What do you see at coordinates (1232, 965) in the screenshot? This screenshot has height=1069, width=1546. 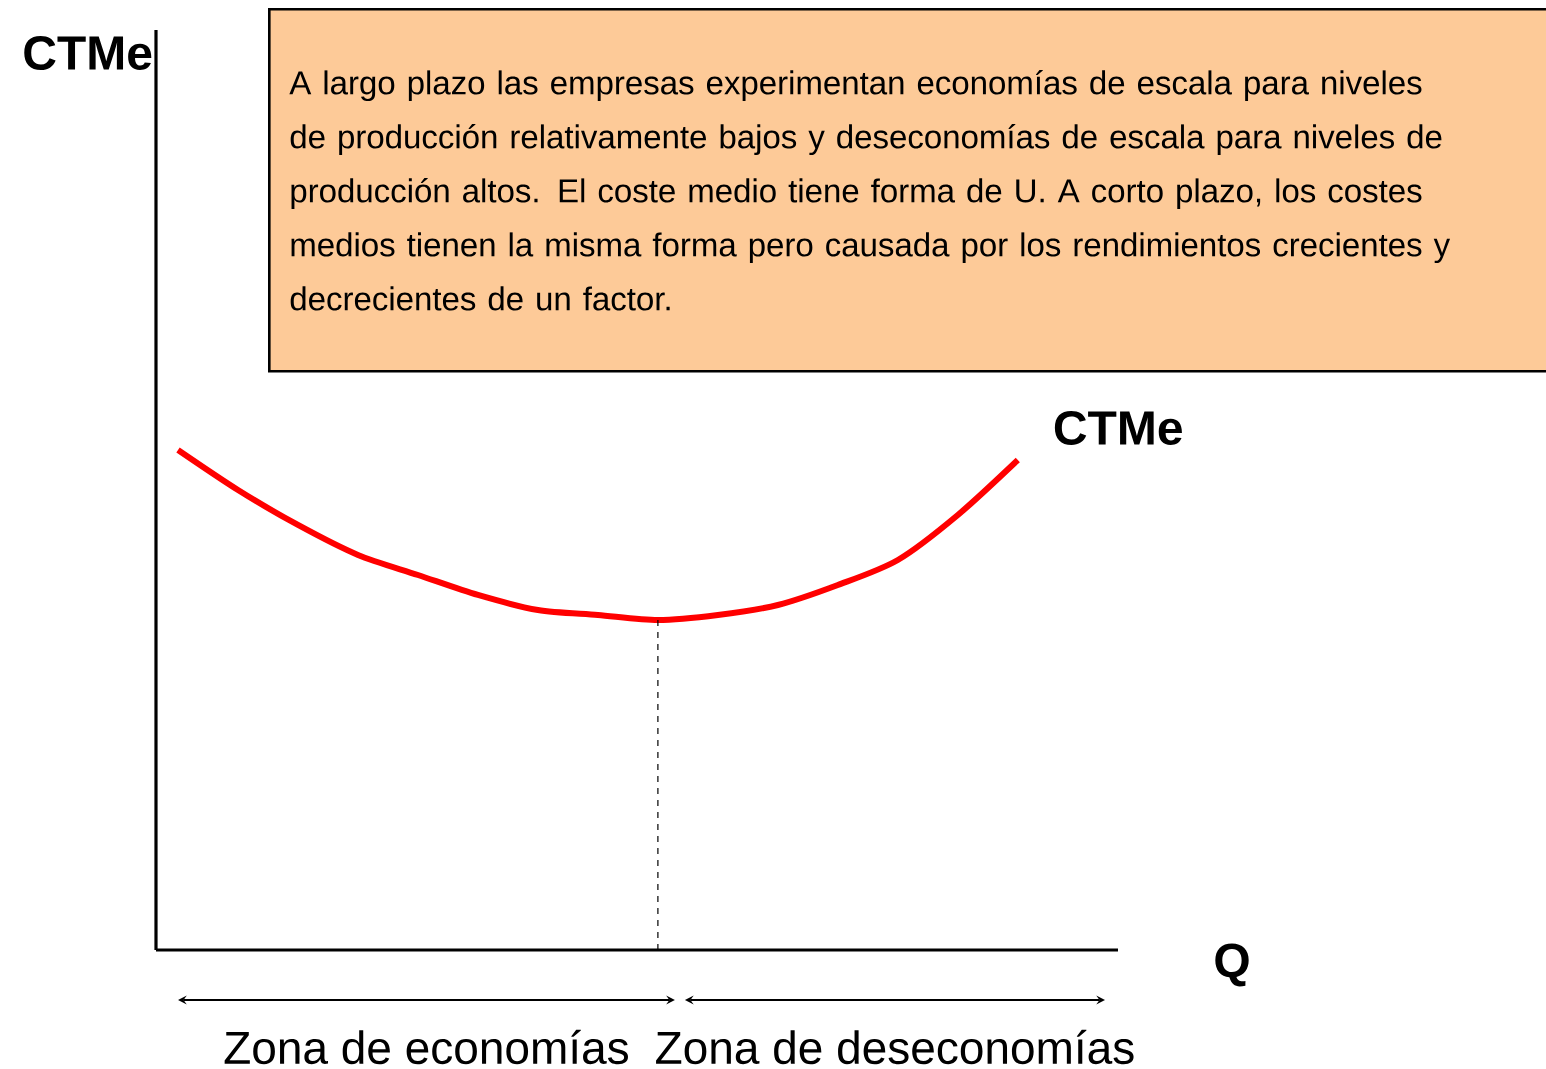 I see `x-axis-title: Q` at bounding box center [1232, 965].